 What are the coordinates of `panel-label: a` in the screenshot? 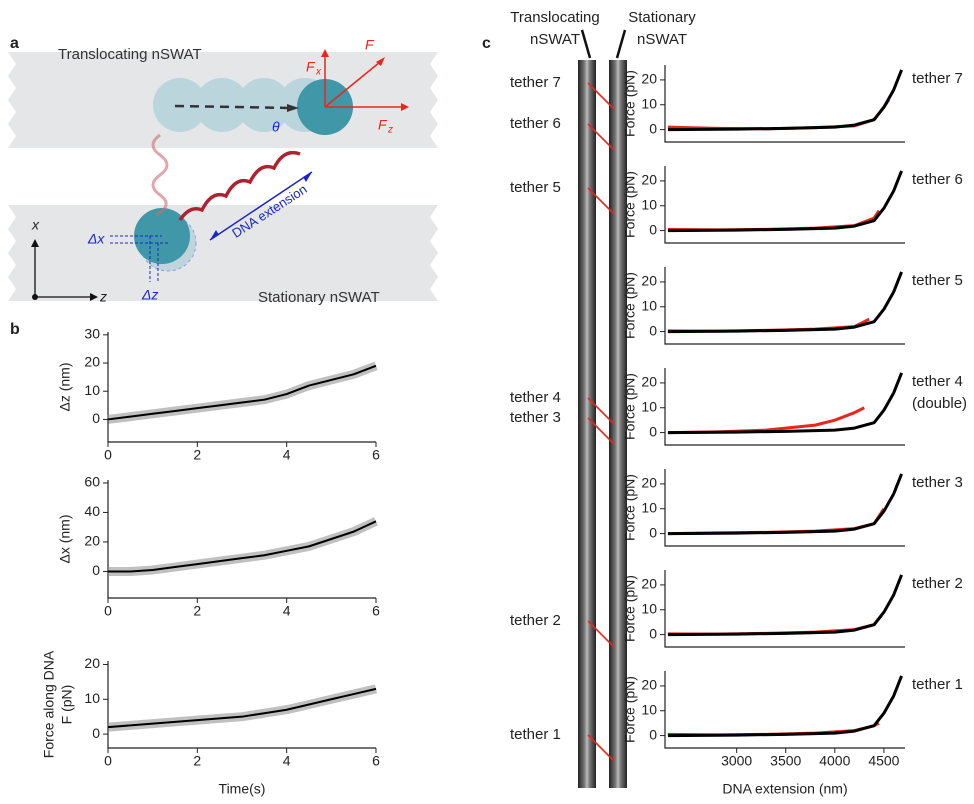 It's located at (14, 43).